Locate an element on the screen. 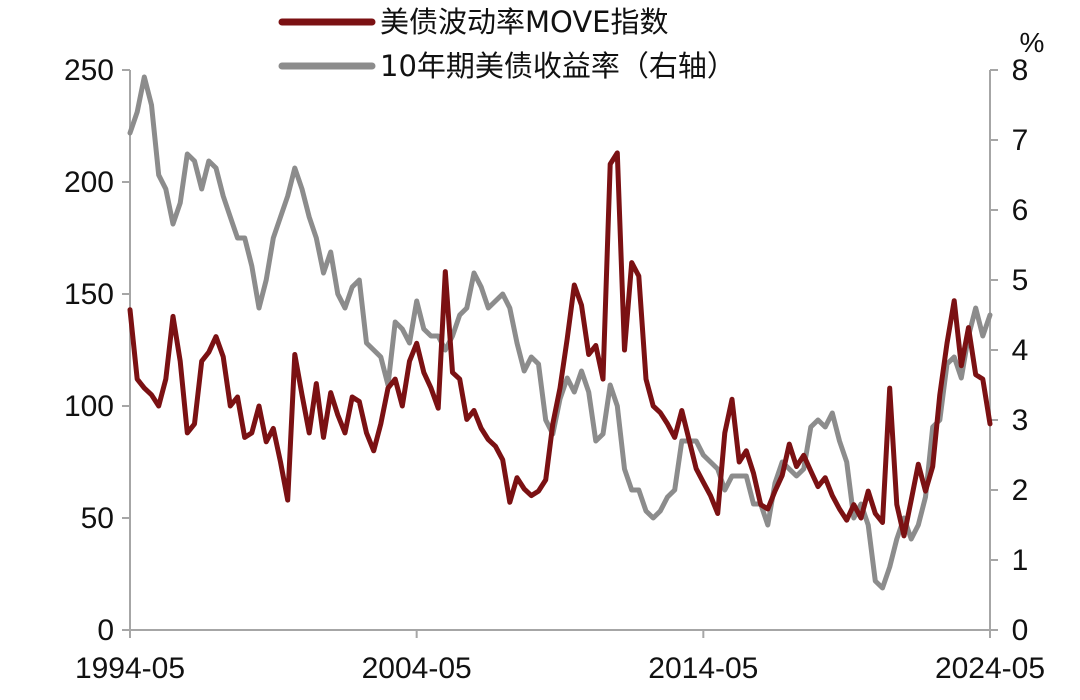  legend: 美债波动率MOVE指数 10年期美债收益率（右轴） is located at coordinates (507, 44).